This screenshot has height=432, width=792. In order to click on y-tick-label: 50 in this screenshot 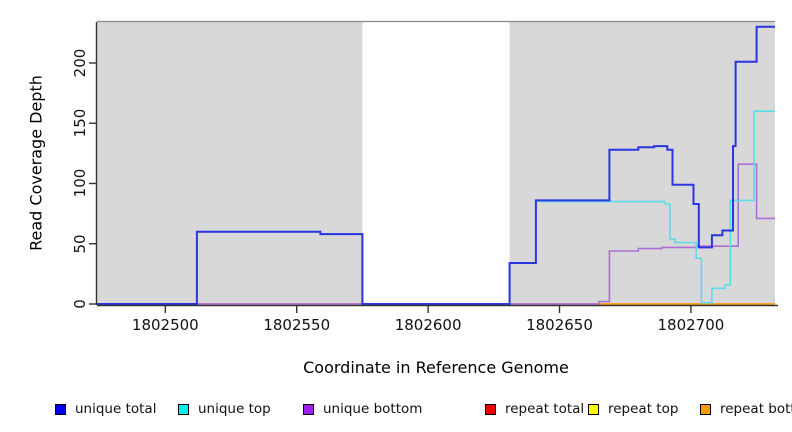, I will do `click(80, 244)`.